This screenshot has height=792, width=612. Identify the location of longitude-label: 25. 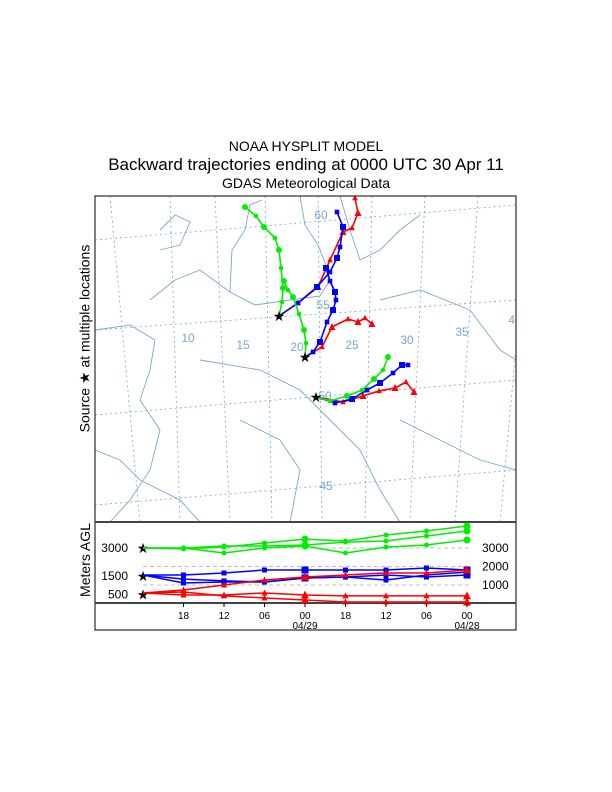
(352, 345).